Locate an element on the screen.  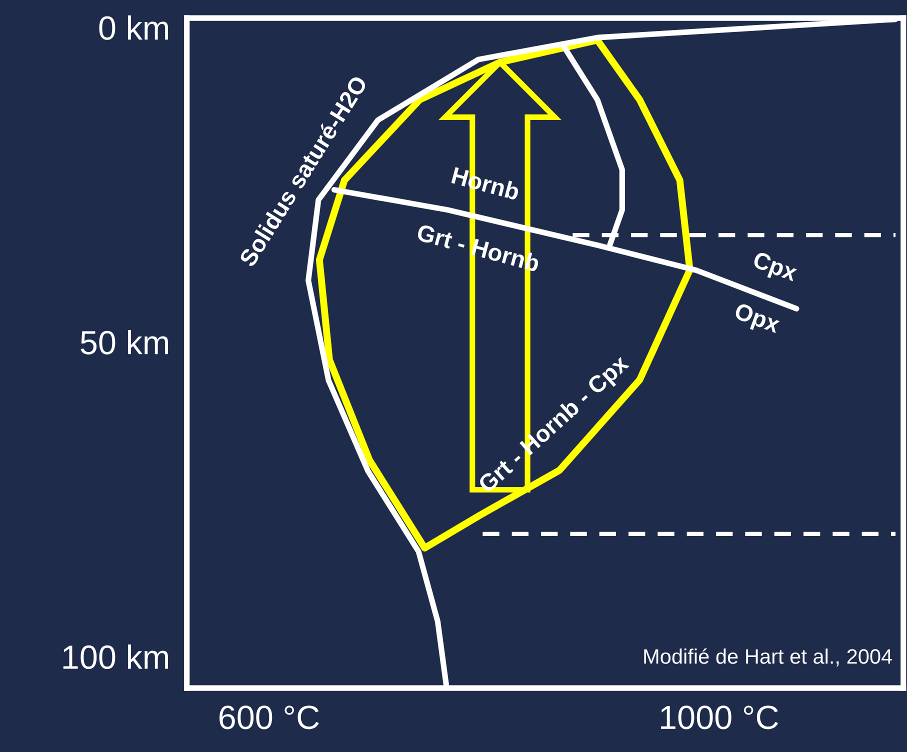
annotation: Grt - Hornb is located at coordinates (478, 247).